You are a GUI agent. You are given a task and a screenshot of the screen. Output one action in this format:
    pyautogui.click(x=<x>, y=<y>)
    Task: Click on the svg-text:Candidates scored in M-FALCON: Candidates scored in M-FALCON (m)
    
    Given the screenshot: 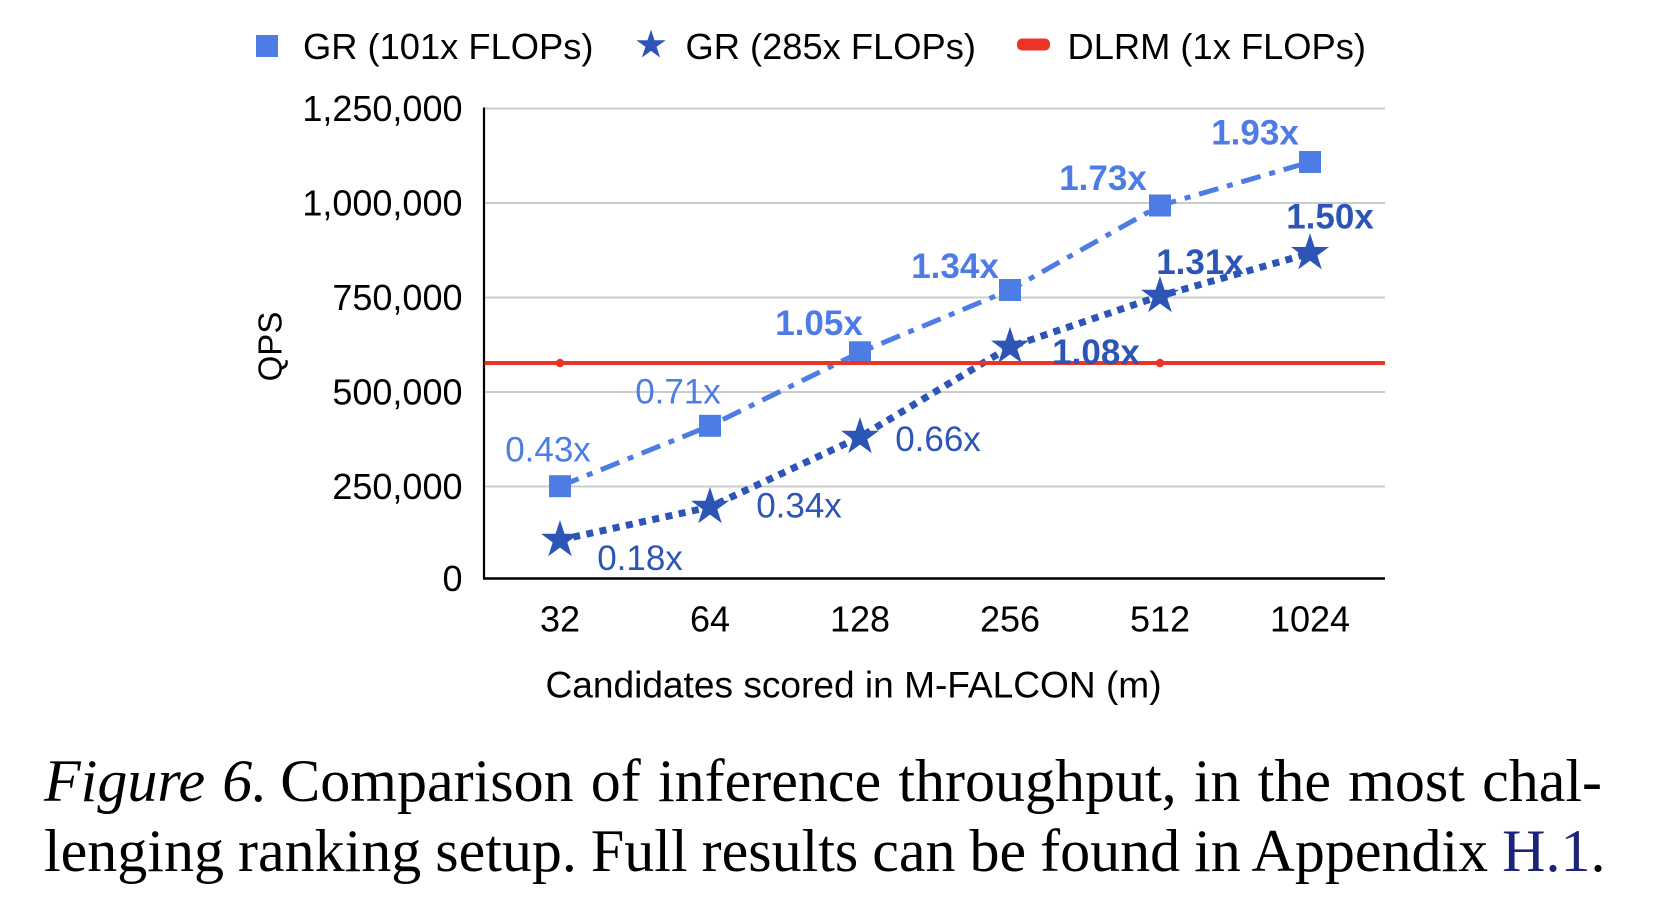 What is the action you would take?
    pyautogui.click(x=853, y=685)
    